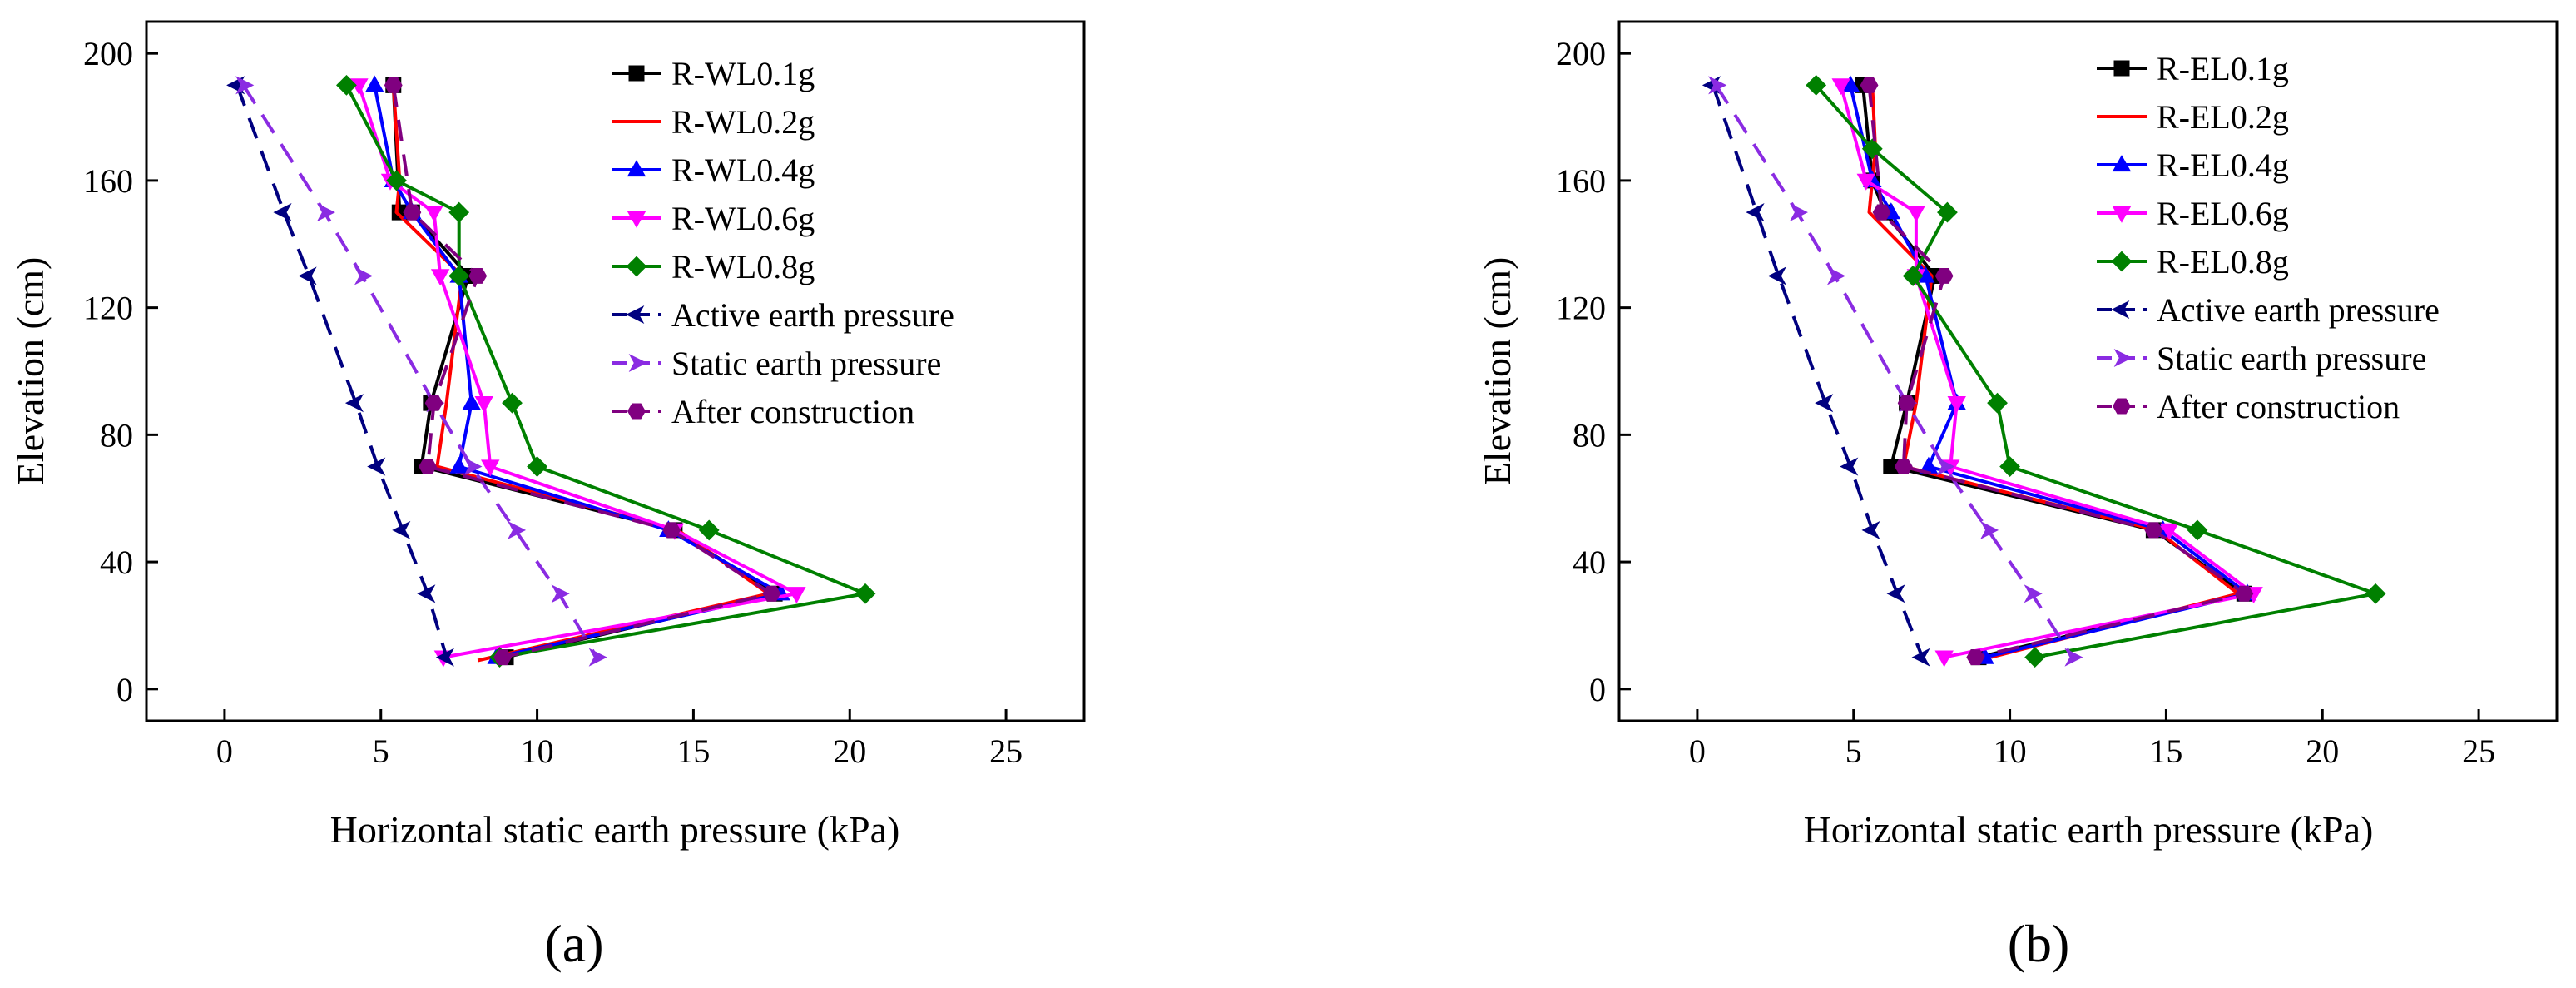 The image size is (2576, 988). I want to click on legend-label: R-EL0.6g, so click(2223, 214).